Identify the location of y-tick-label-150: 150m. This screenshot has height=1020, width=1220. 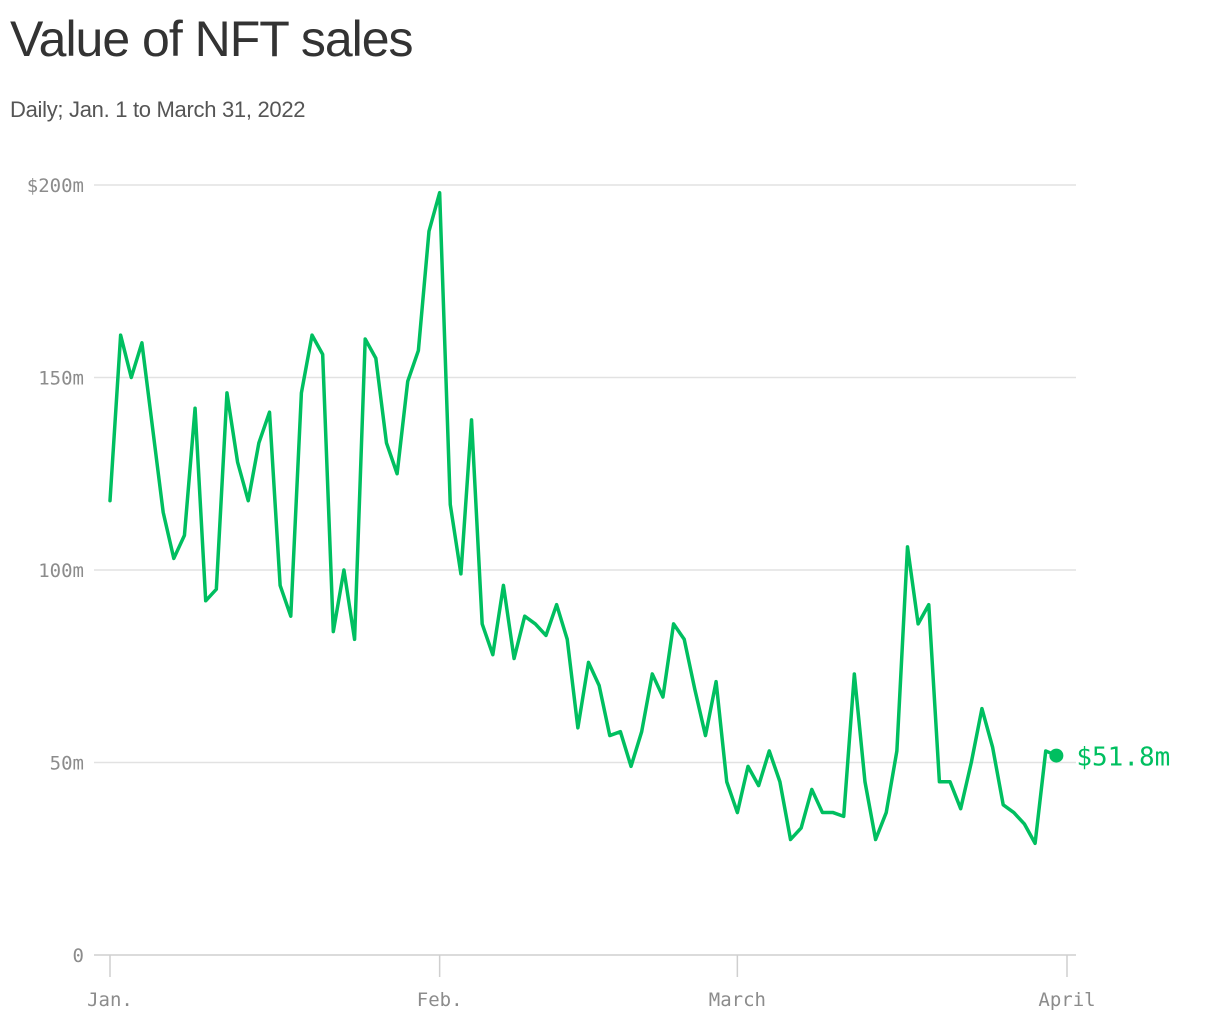
(61, 379).